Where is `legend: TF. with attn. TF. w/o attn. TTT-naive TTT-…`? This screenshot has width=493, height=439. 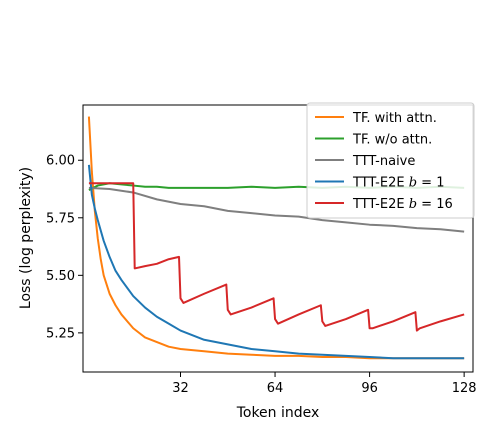
legend: TF. with attn. TF. w/o attn. TTT-naive TTT-… is located at coordinates (390, 160).